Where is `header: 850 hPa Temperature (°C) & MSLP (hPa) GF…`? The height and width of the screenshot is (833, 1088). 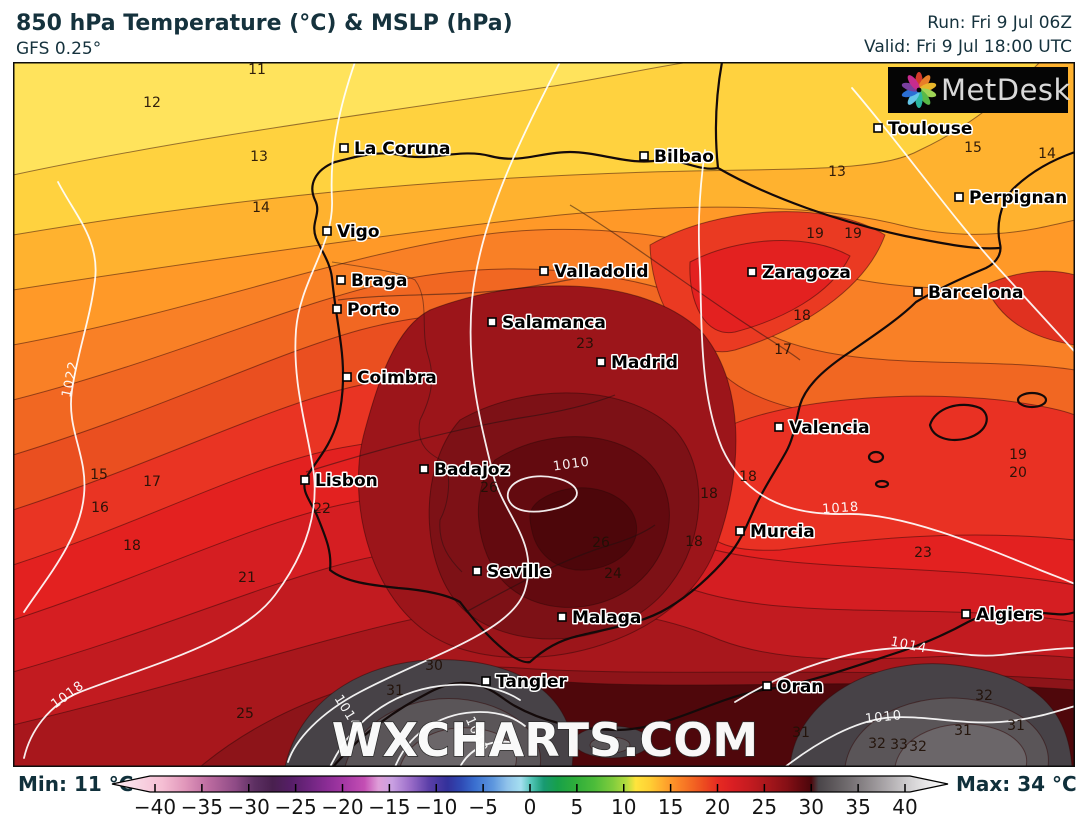 header: 850 hPa Temperature (°C) & MSLP (hPa) GF… is located at coordinates (544, 35).